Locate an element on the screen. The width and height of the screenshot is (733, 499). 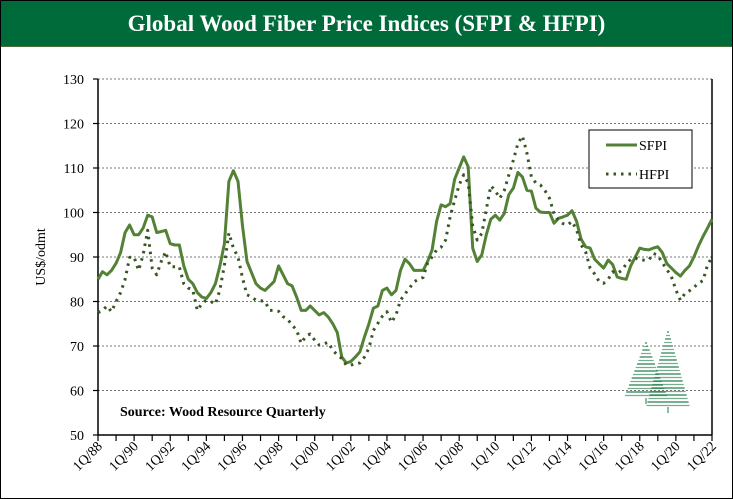
source-note: Source: Wood Resource Quarterly is located at coordinates (223, 412).